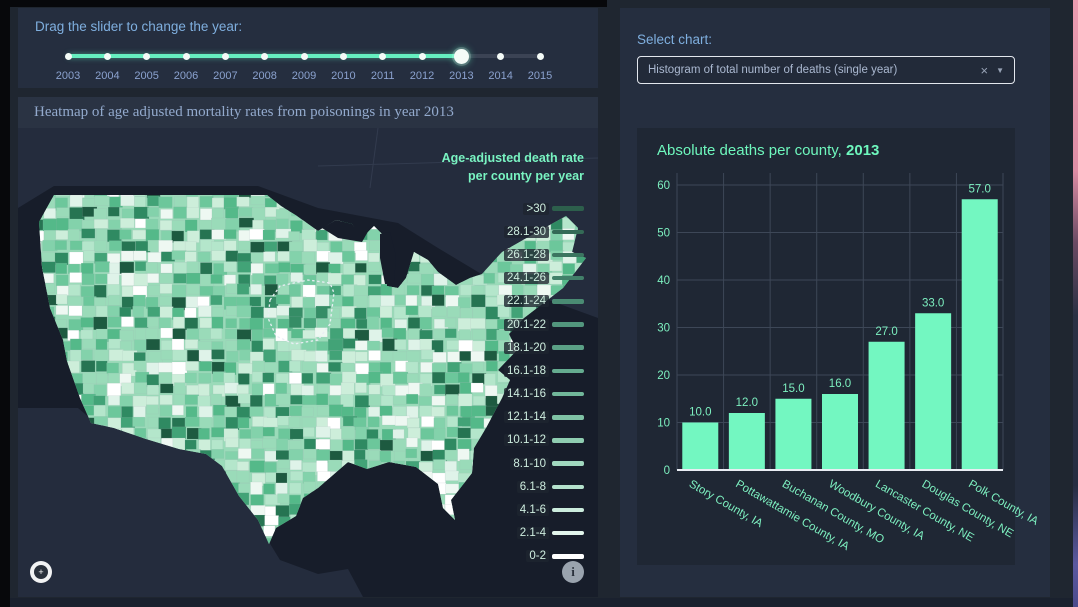  Describe the element at coordinates (540, 56) in the screenshot. I see `slider-mark-dot-2015` at that location.